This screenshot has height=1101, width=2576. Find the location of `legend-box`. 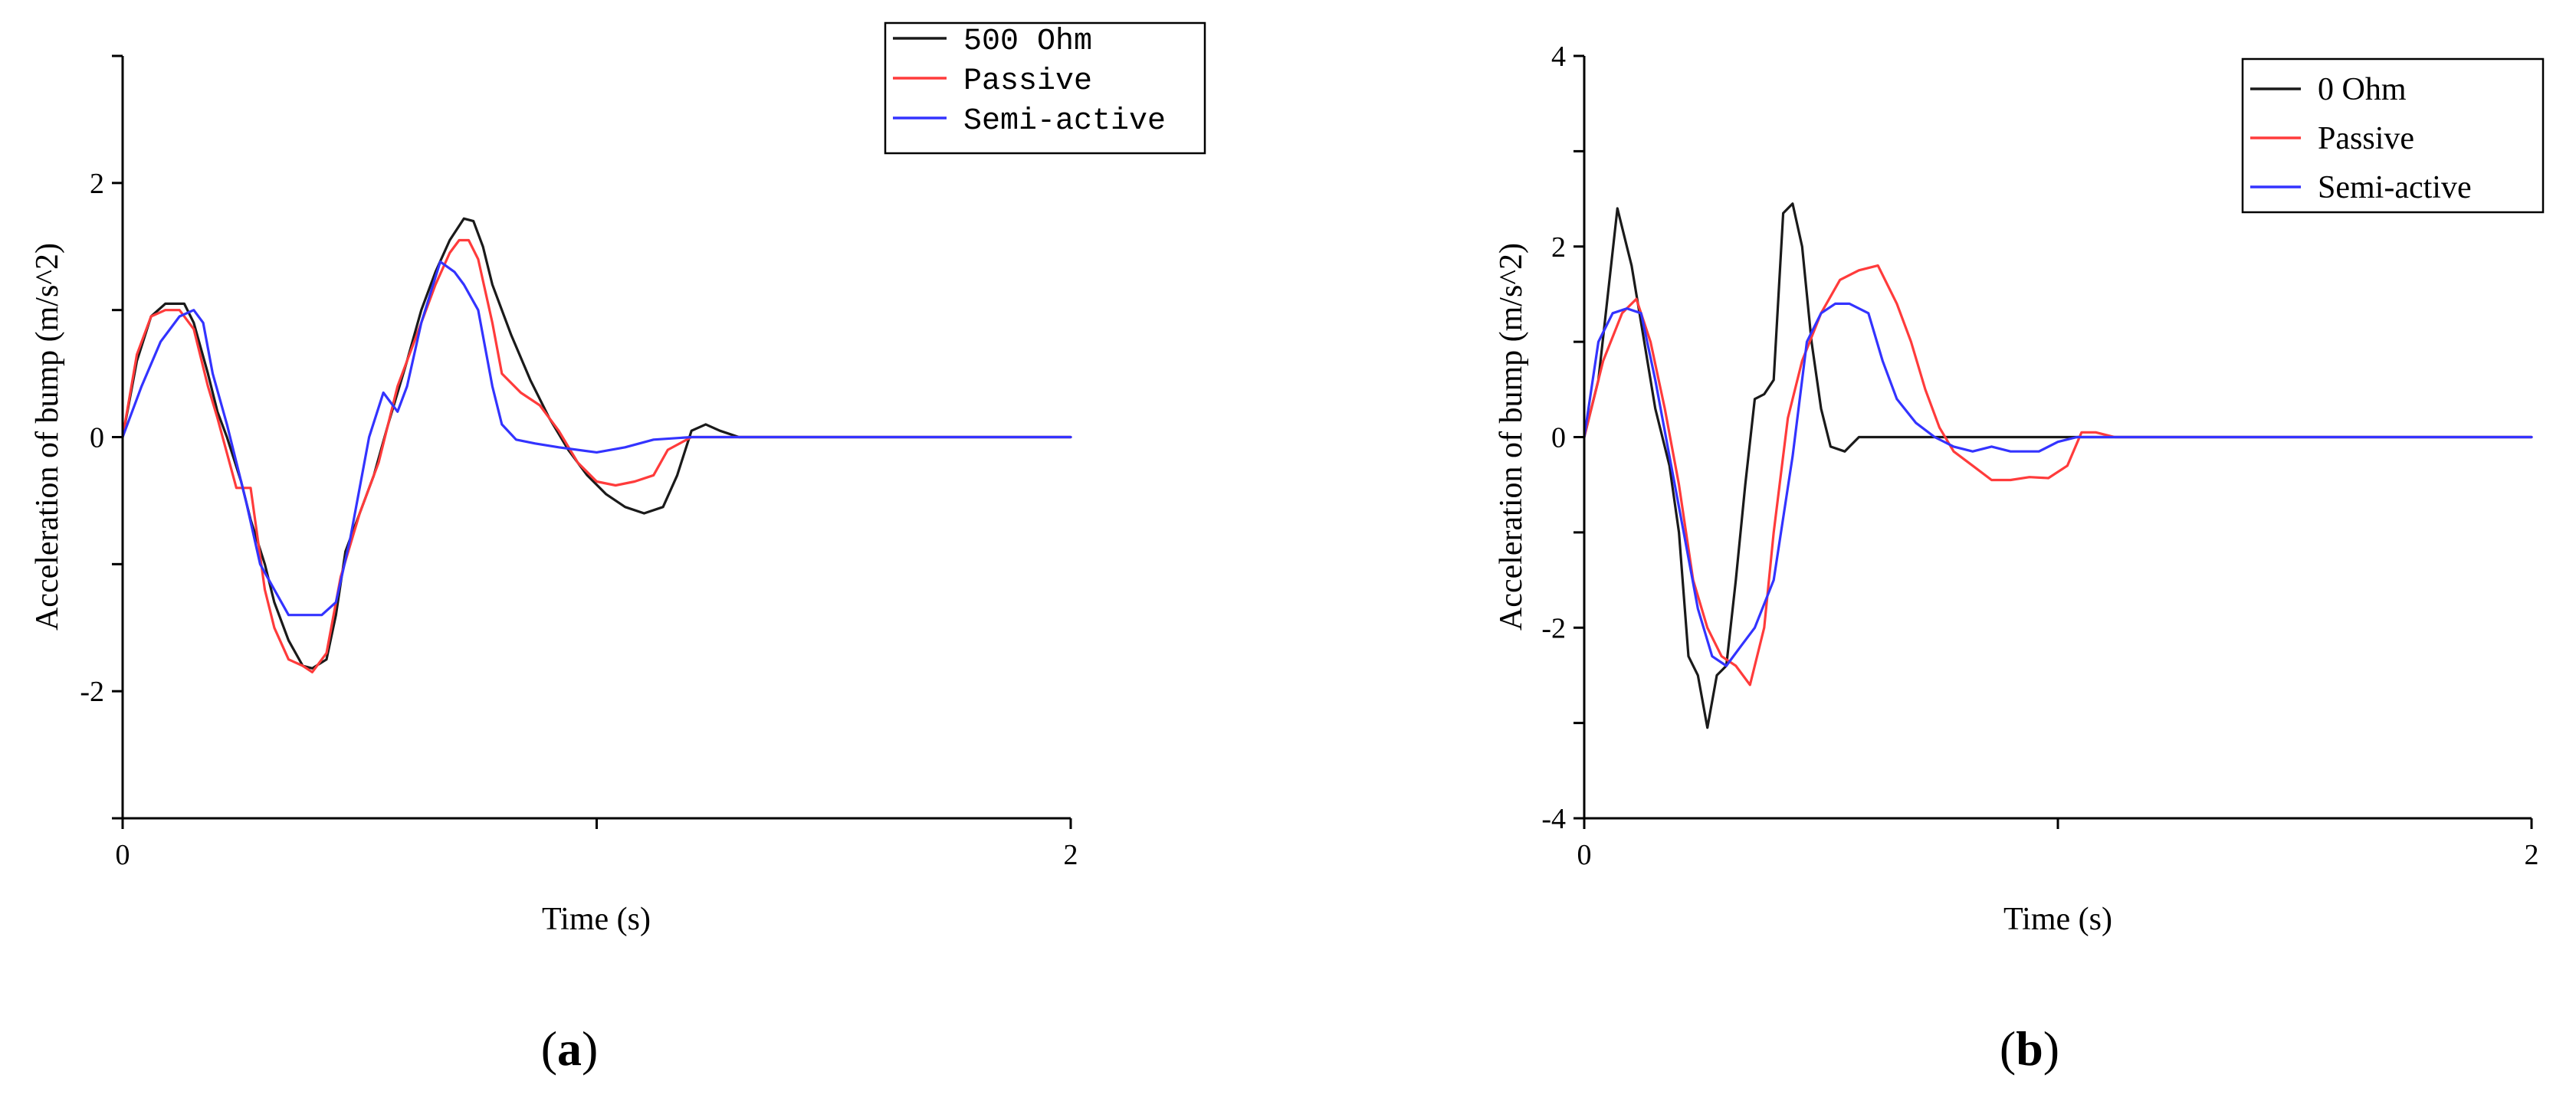

legend-box is located at coordinates (1045, 88).